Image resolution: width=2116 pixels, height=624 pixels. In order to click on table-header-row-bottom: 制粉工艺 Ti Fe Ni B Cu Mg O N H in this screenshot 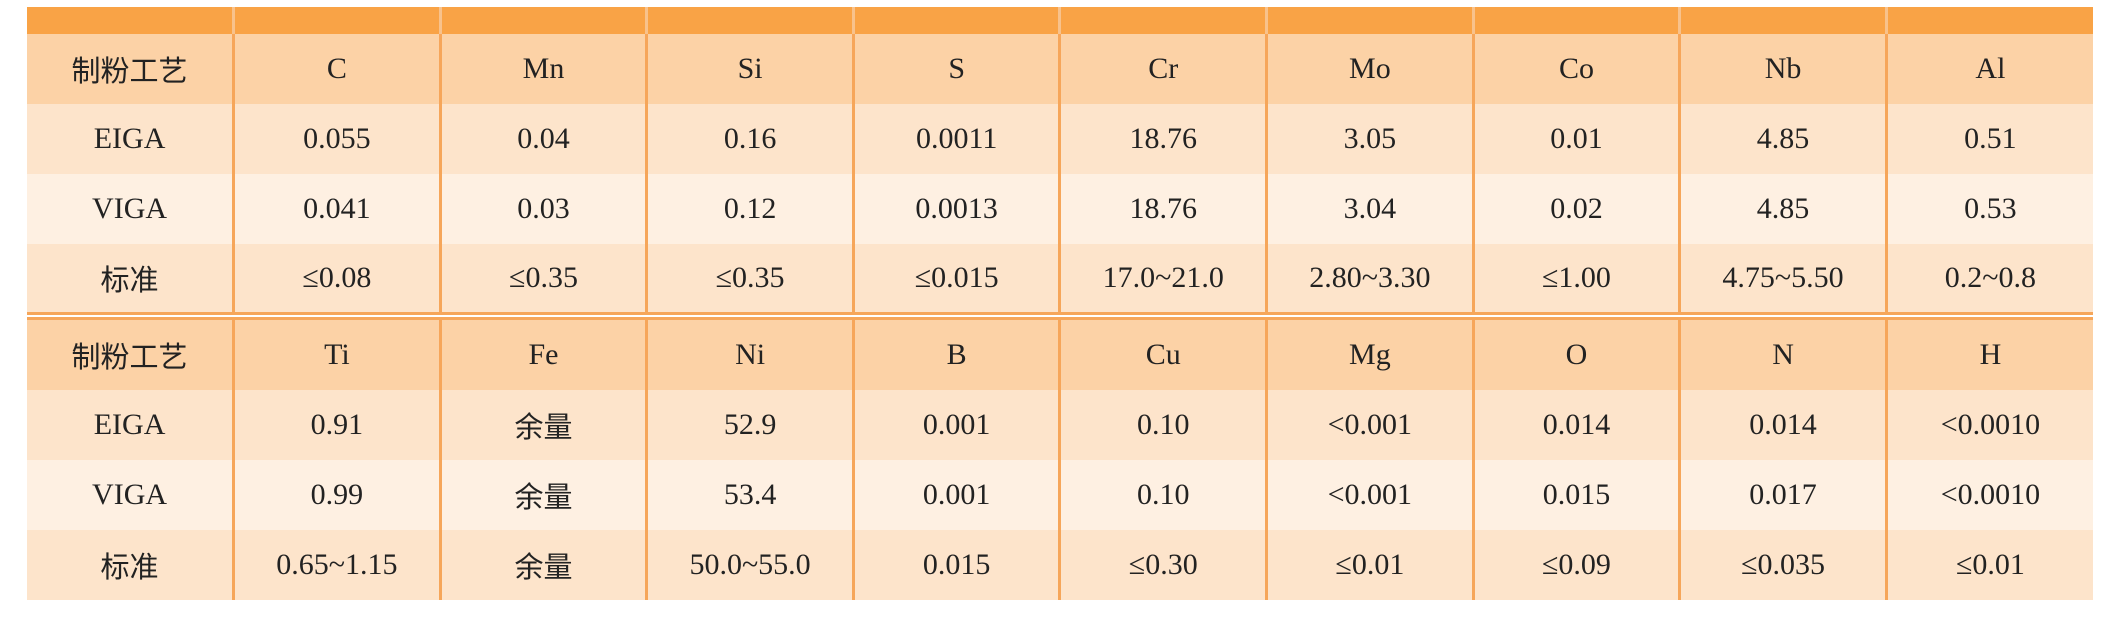, I will do `click(1060, 354)`.